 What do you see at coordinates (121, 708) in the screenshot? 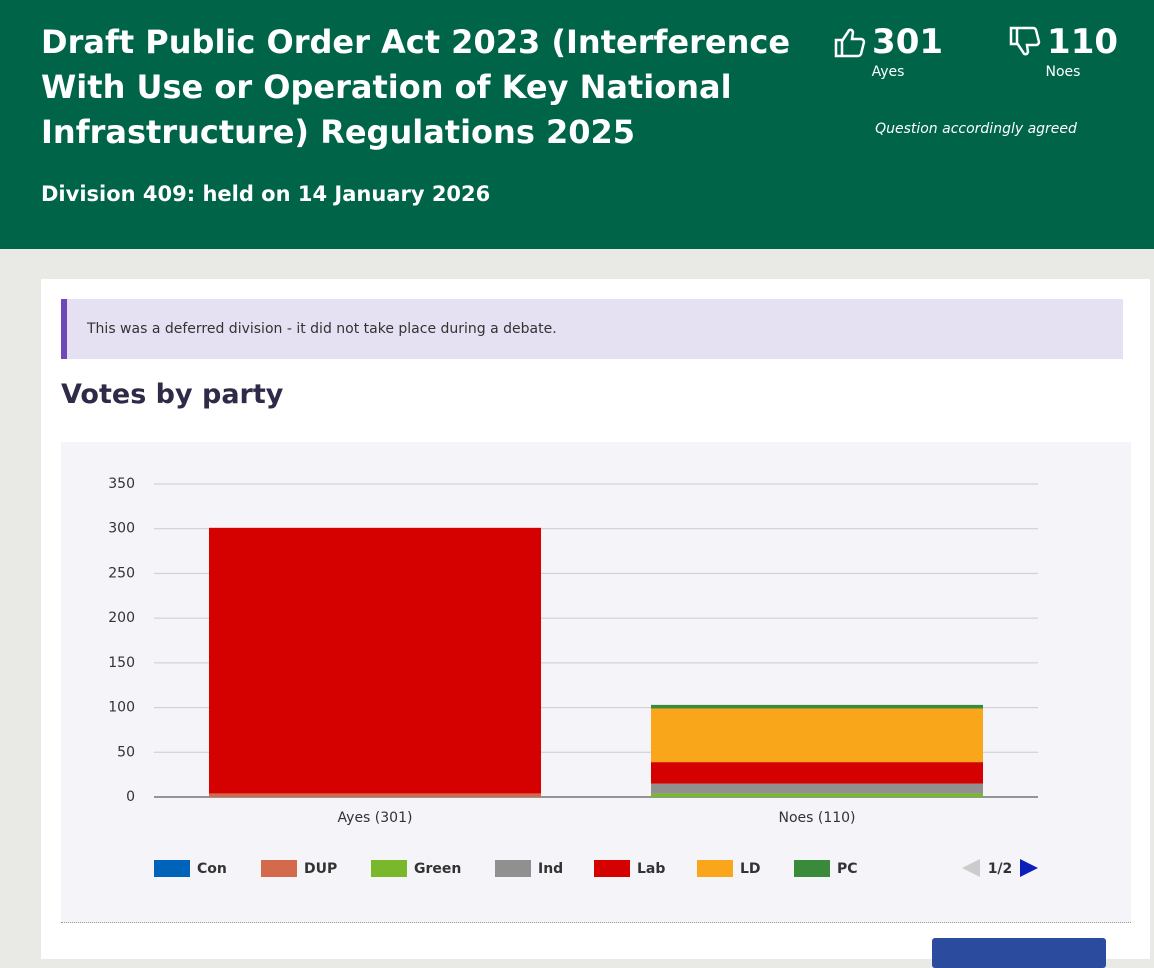
I see `y-tick-label: 100` at bounding box center [121, 708].